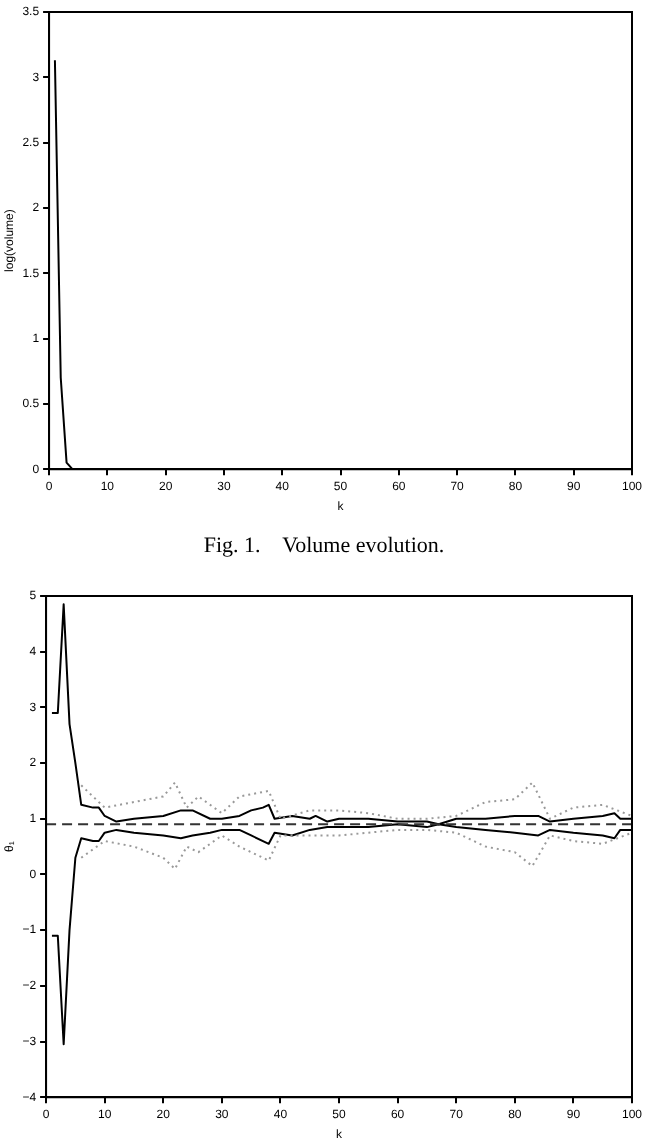  I want to click on caption: Fig. 1. Volume evolution., so click(324, 547).